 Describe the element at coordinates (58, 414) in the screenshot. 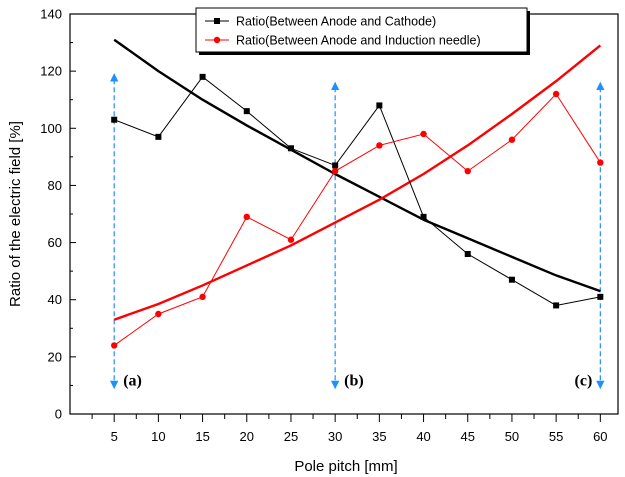

I see `y-tick-label: 0` at that location.